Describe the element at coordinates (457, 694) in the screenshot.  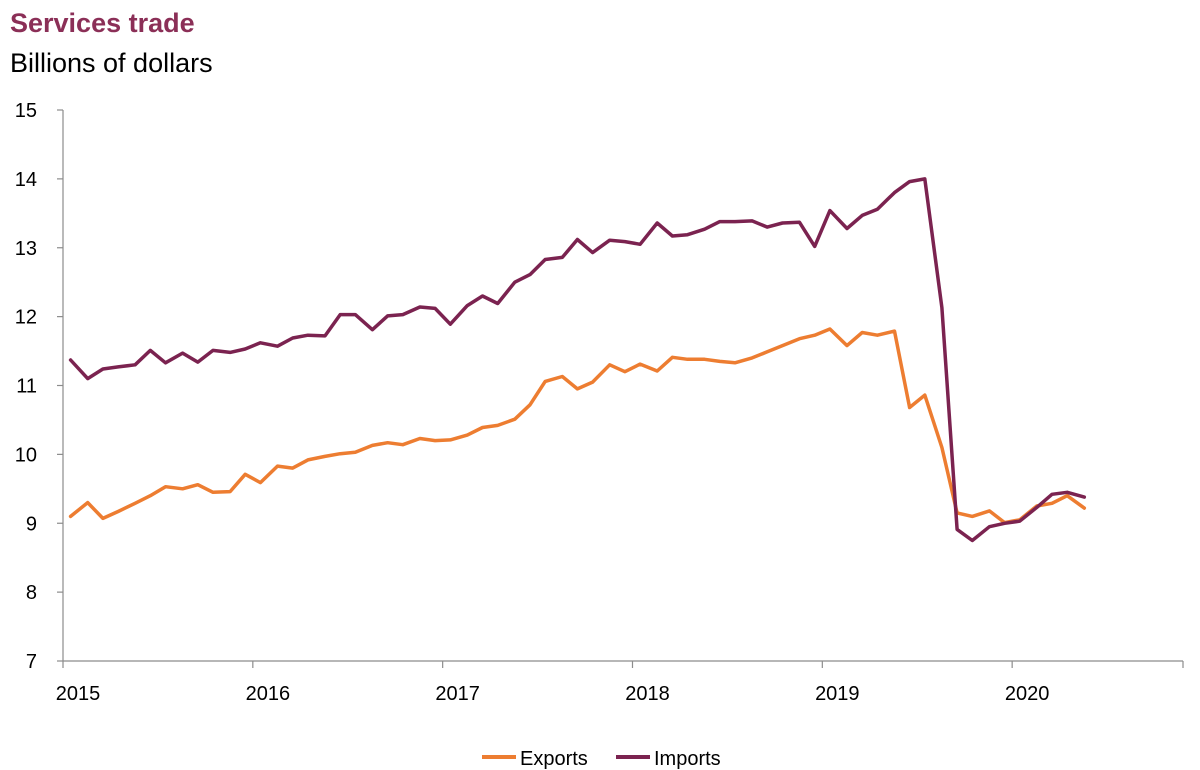
I see `x-tick-label: 2017` at that location.